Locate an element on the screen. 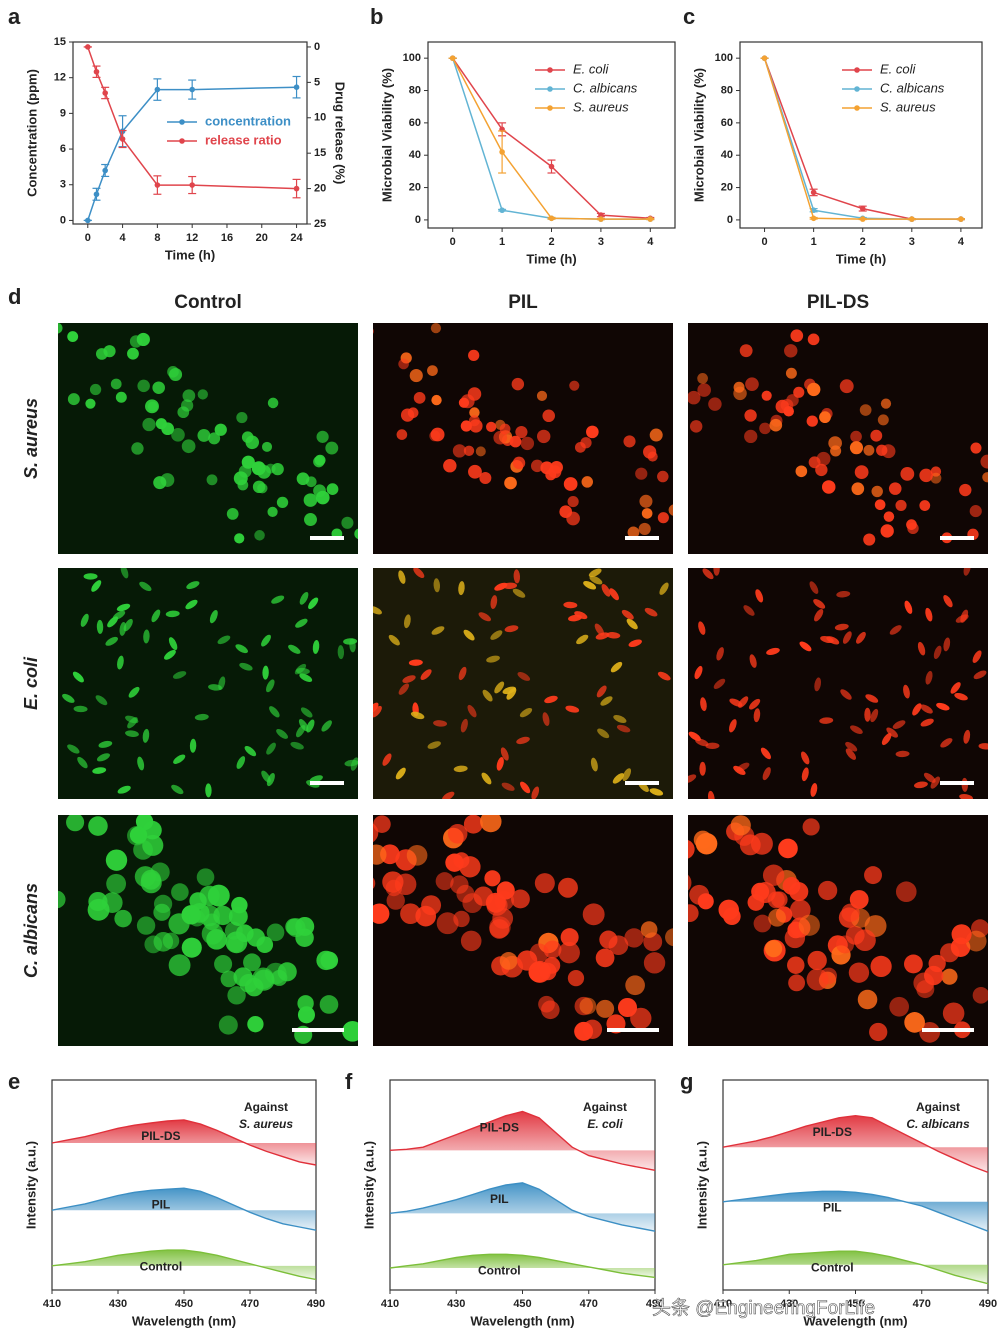  x-tick-label: 20 is located at coordinates (262, 238).